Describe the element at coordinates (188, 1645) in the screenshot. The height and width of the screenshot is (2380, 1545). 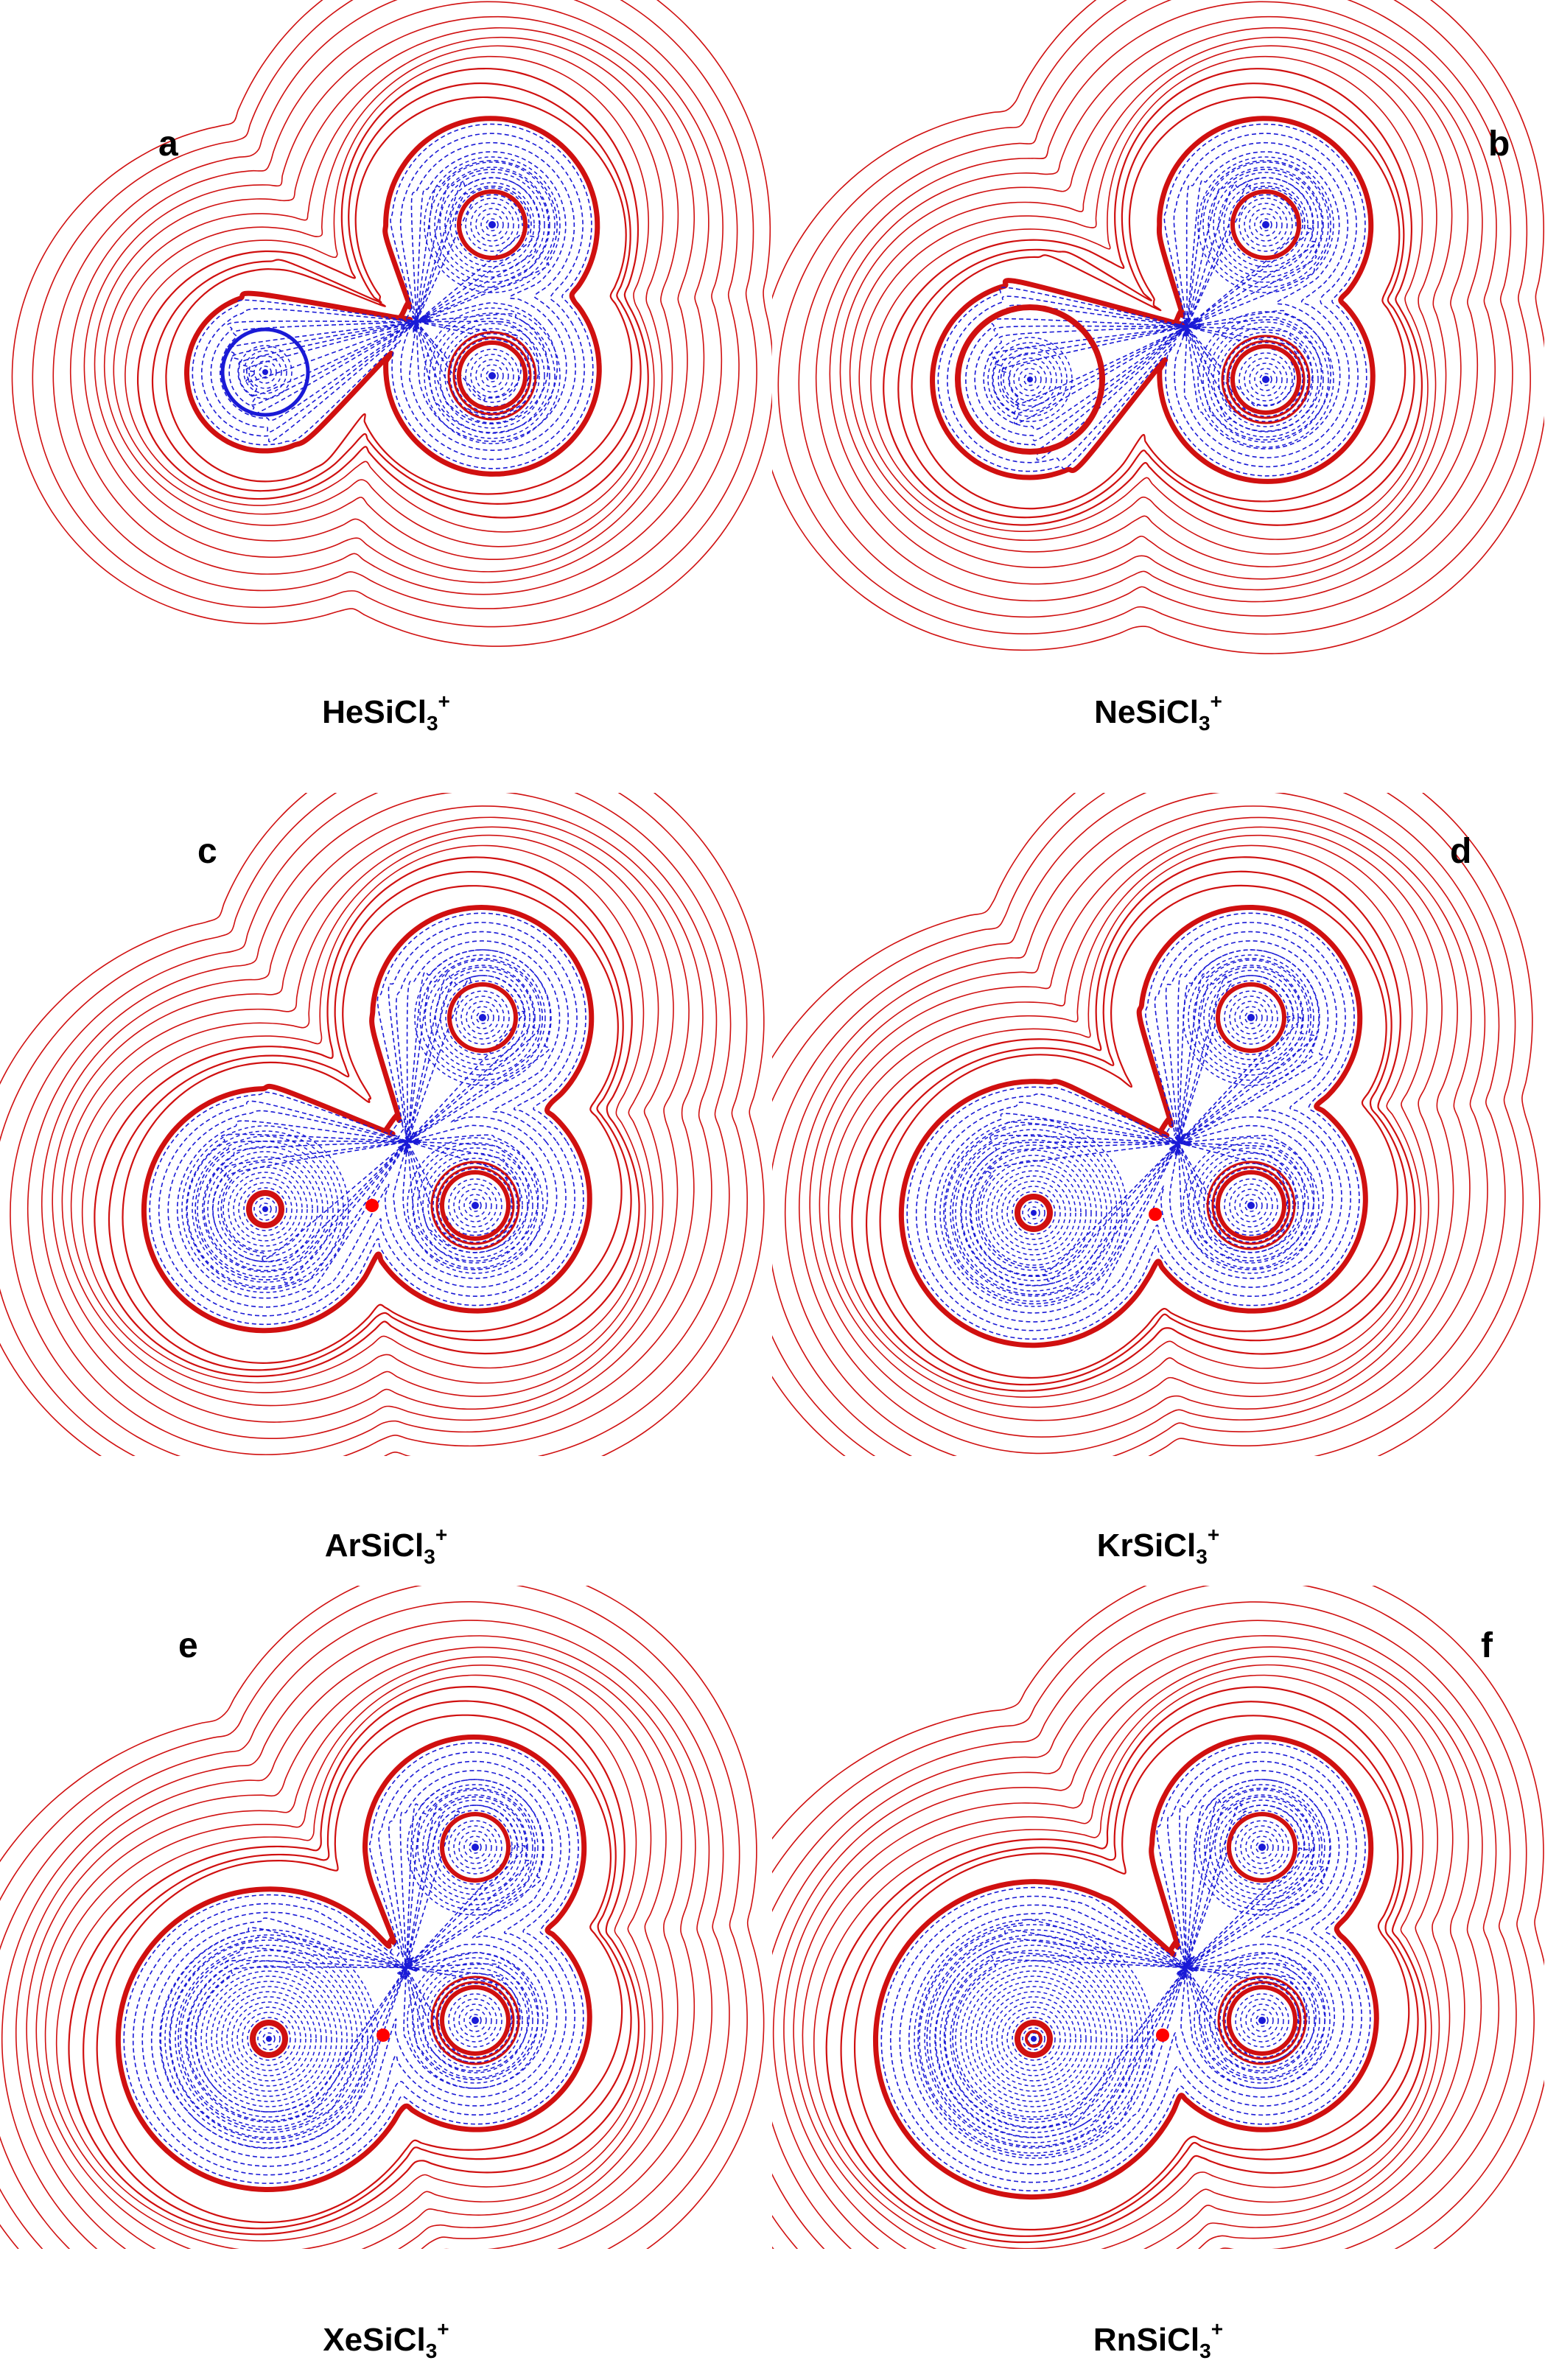
I see `panel-letter-e: e` at that location.